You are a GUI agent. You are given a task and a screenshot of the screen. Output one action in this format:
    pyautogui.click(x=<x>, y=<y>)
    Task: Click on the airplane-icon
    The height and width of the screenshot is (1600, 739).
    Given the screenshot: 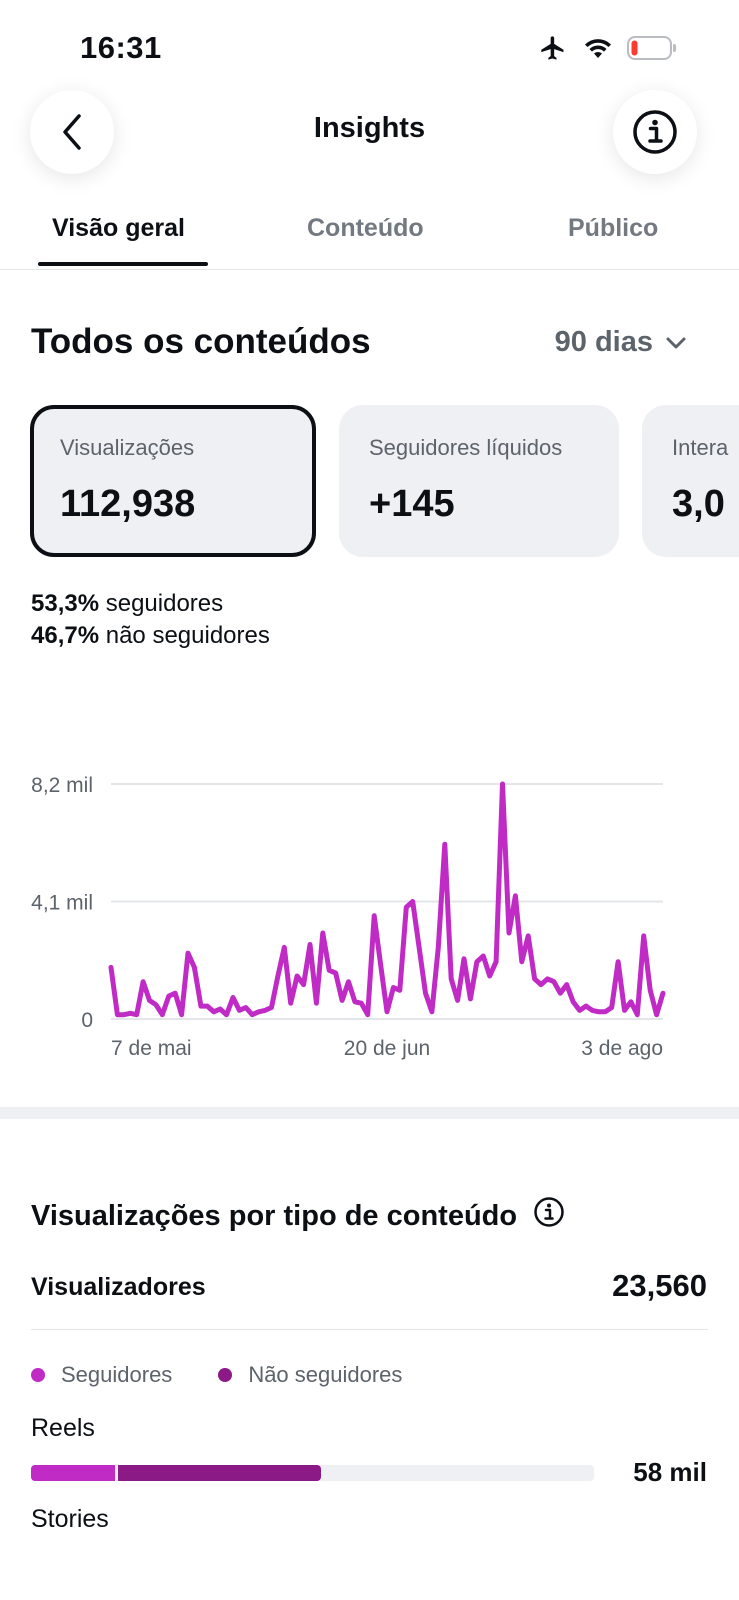 What is the action you would take?
    pyautogui.click(x=553, y=50)
    